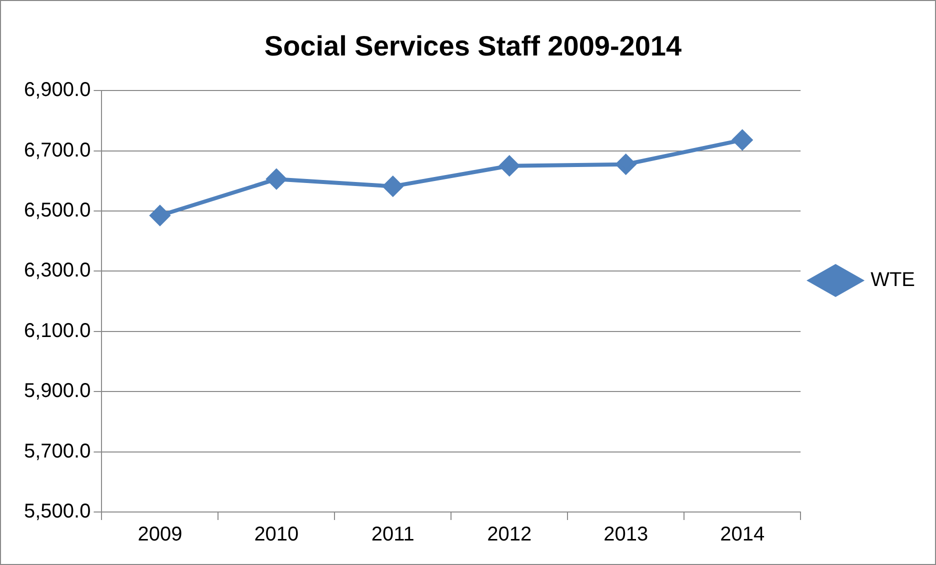  I want to click on x-tick-label: 2013, so click(626, 535).